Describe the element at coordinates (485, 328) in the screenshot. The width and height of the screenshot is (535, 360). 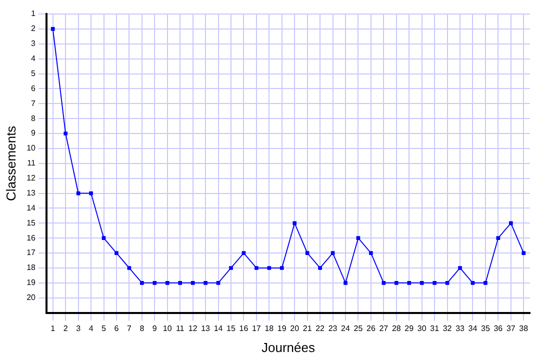
I see `x-tick-label: 35` at that location.